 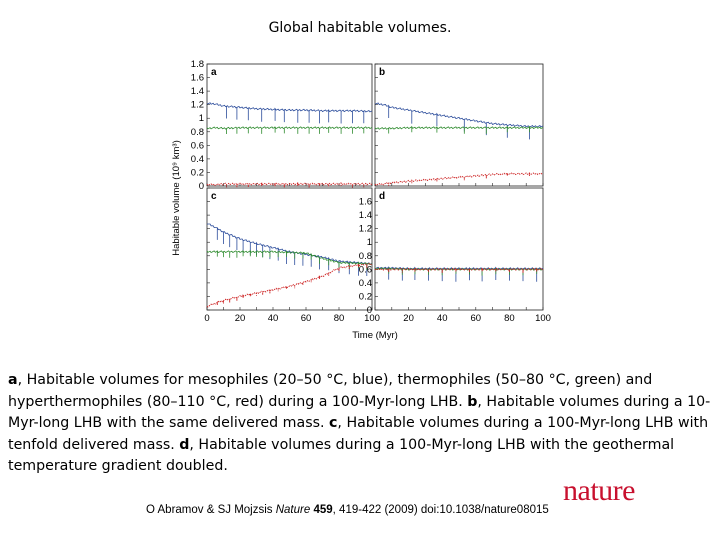 I want to click on x-axis-label: Time (Myr), so click(x=375, y=335).